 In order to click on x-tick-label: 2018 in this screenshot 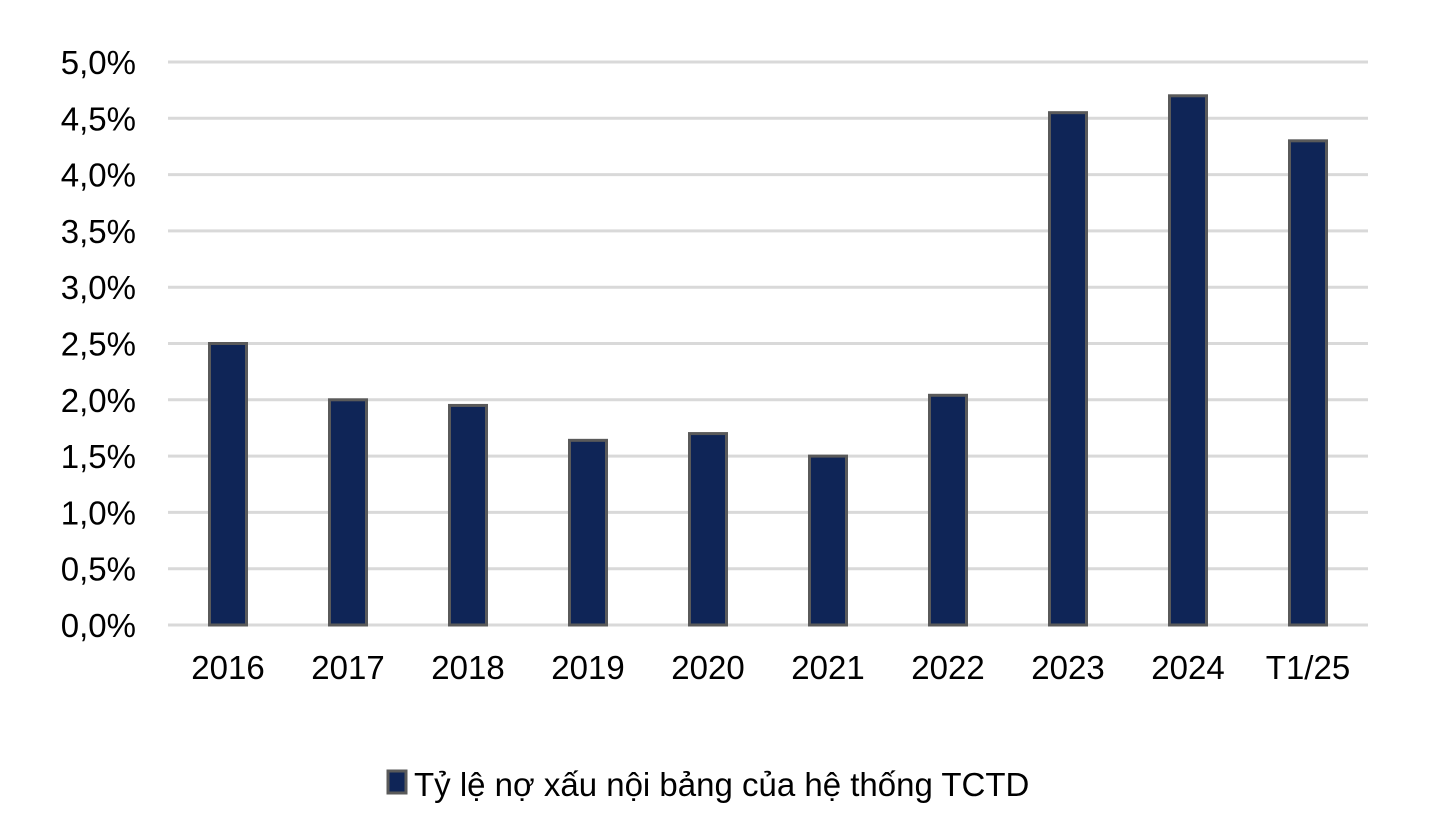, I will do `click(467, 667)`.